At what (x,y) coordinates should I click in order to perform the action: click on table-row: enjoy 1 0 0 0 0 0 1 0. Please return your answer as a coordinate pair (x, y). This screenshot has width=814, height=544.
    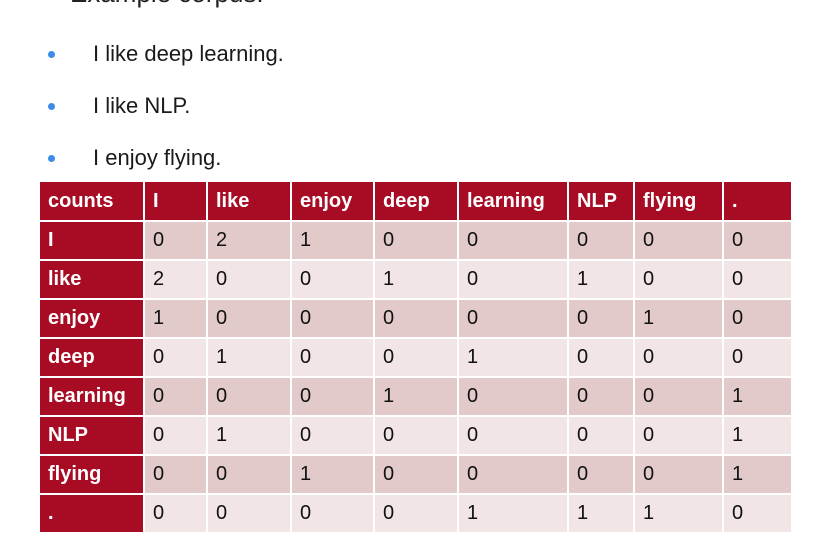
    Looking at the image, I should click on (416, 319).